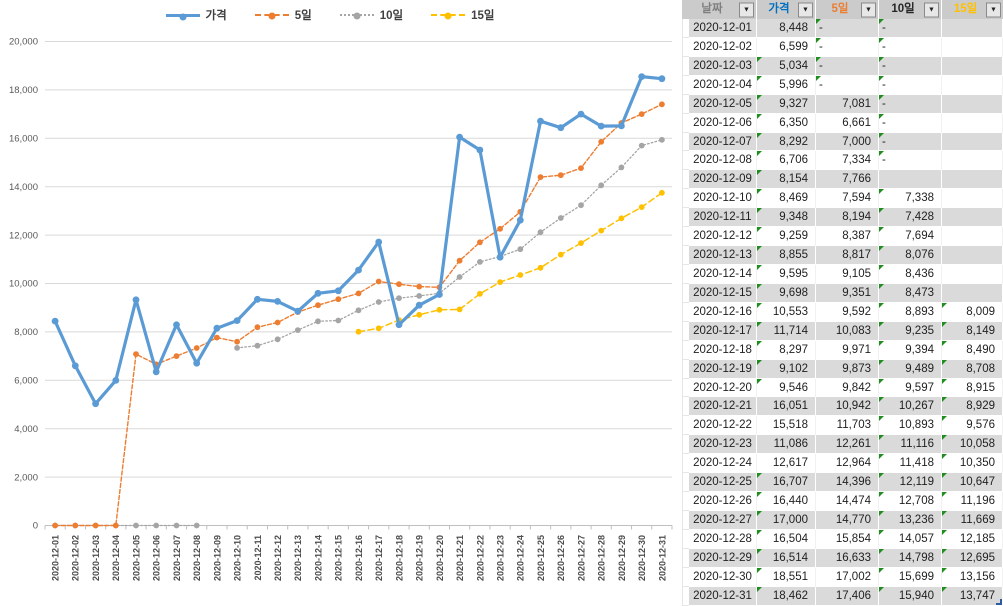  Describe the element at coordinates (910, 274) in the screenshot. I see `cell-d10: 8,436` at that location.